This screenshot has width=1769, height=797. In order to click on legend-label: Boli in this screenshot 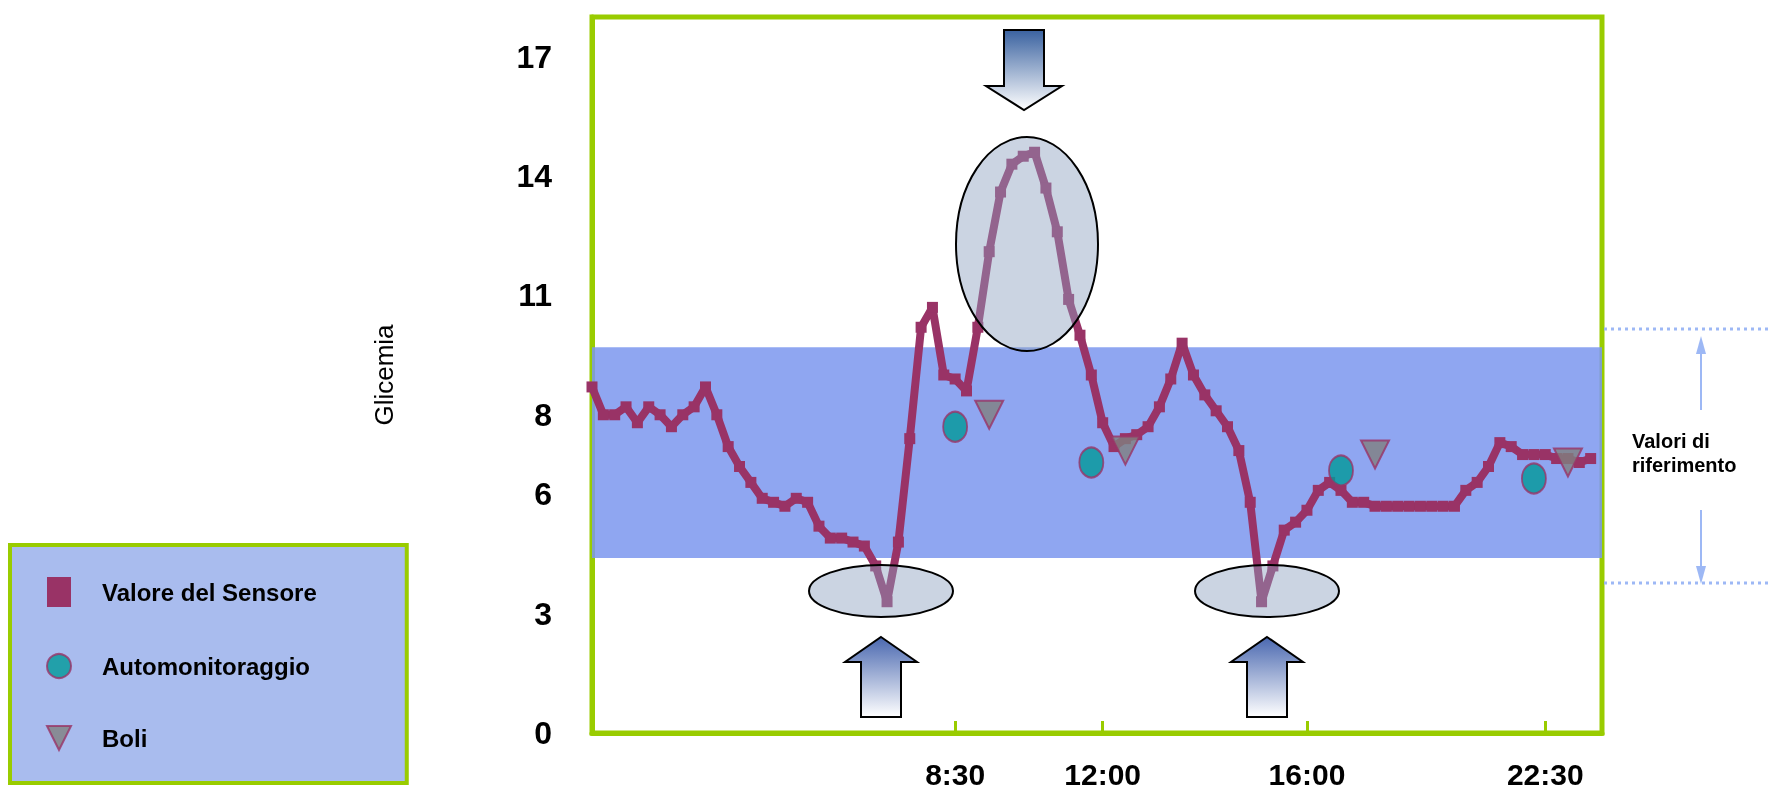, I will do `click(125, 738)`.